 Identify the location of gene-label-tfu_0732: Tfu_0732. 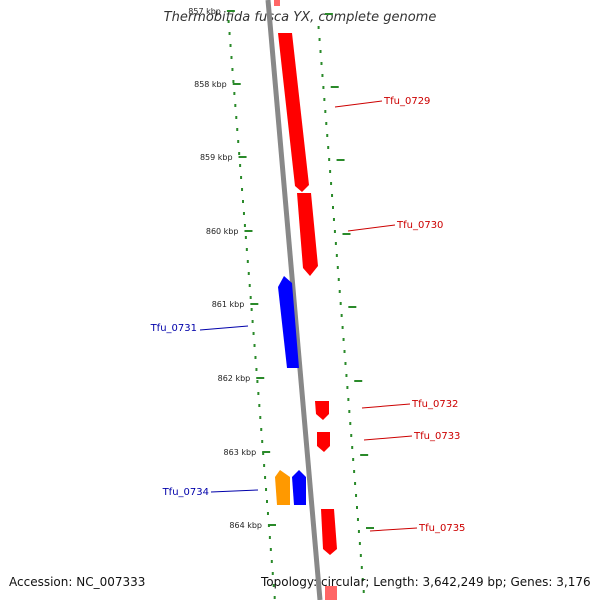
(434, 404).